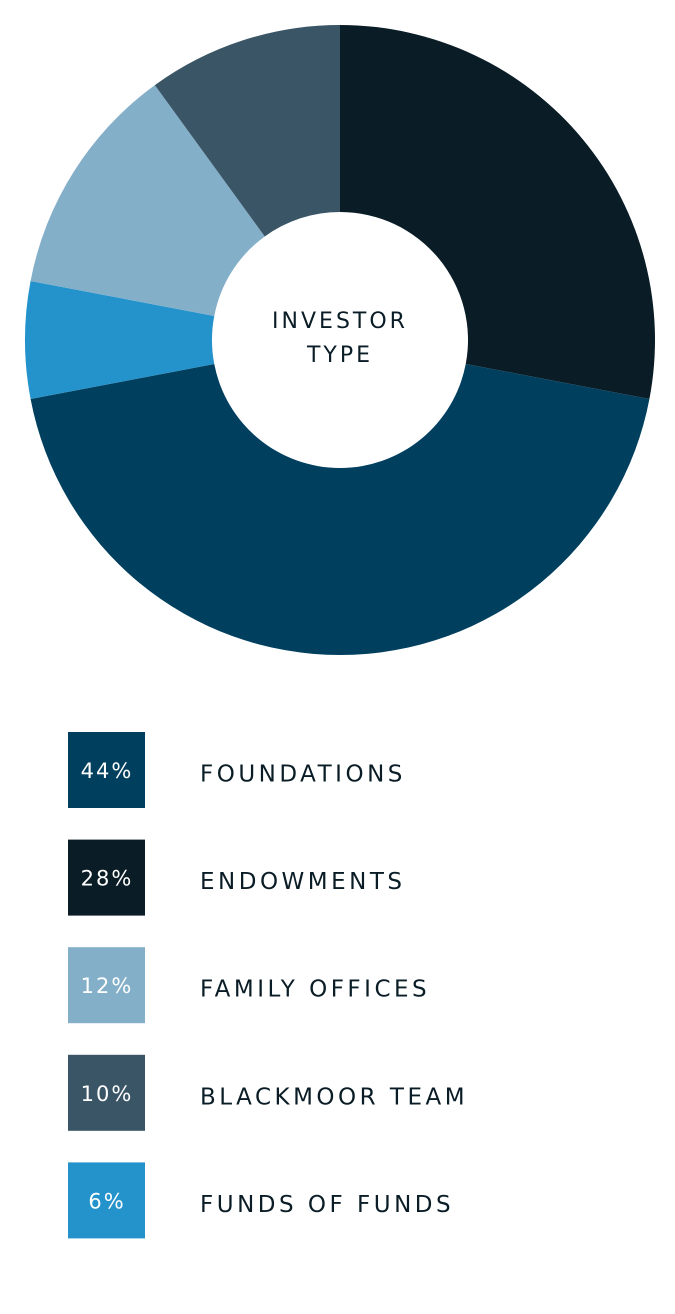 The image size is (675, 1314). What do you see at coordinates (340, 338) in the screenshot?
I see `chart-title: INVESTOR TYPE` at bounding box center [340, 338].